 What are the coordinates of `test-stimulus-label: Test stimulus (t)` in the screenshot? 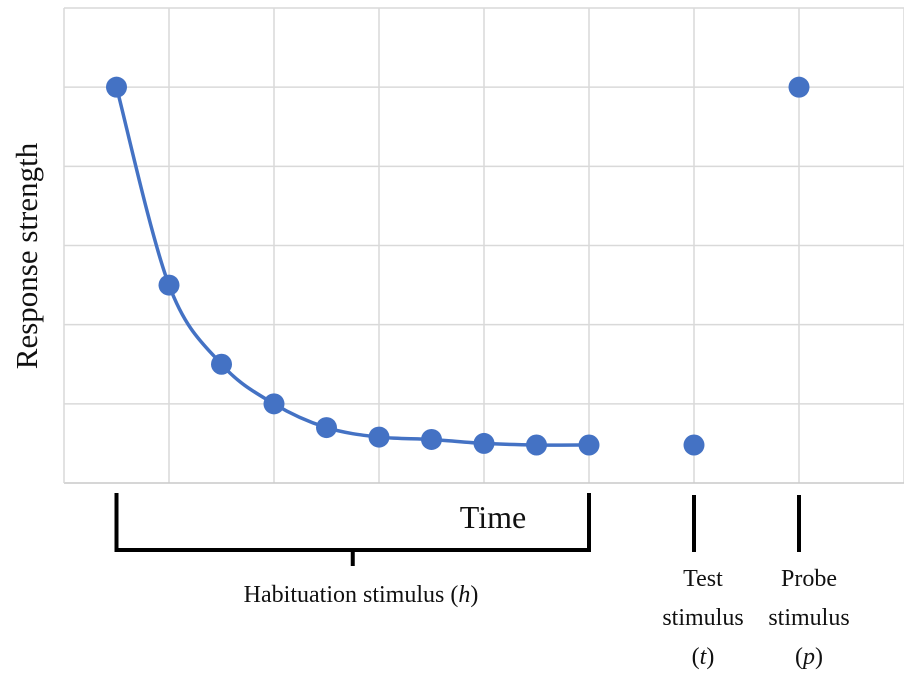 It's located at (702, 618).